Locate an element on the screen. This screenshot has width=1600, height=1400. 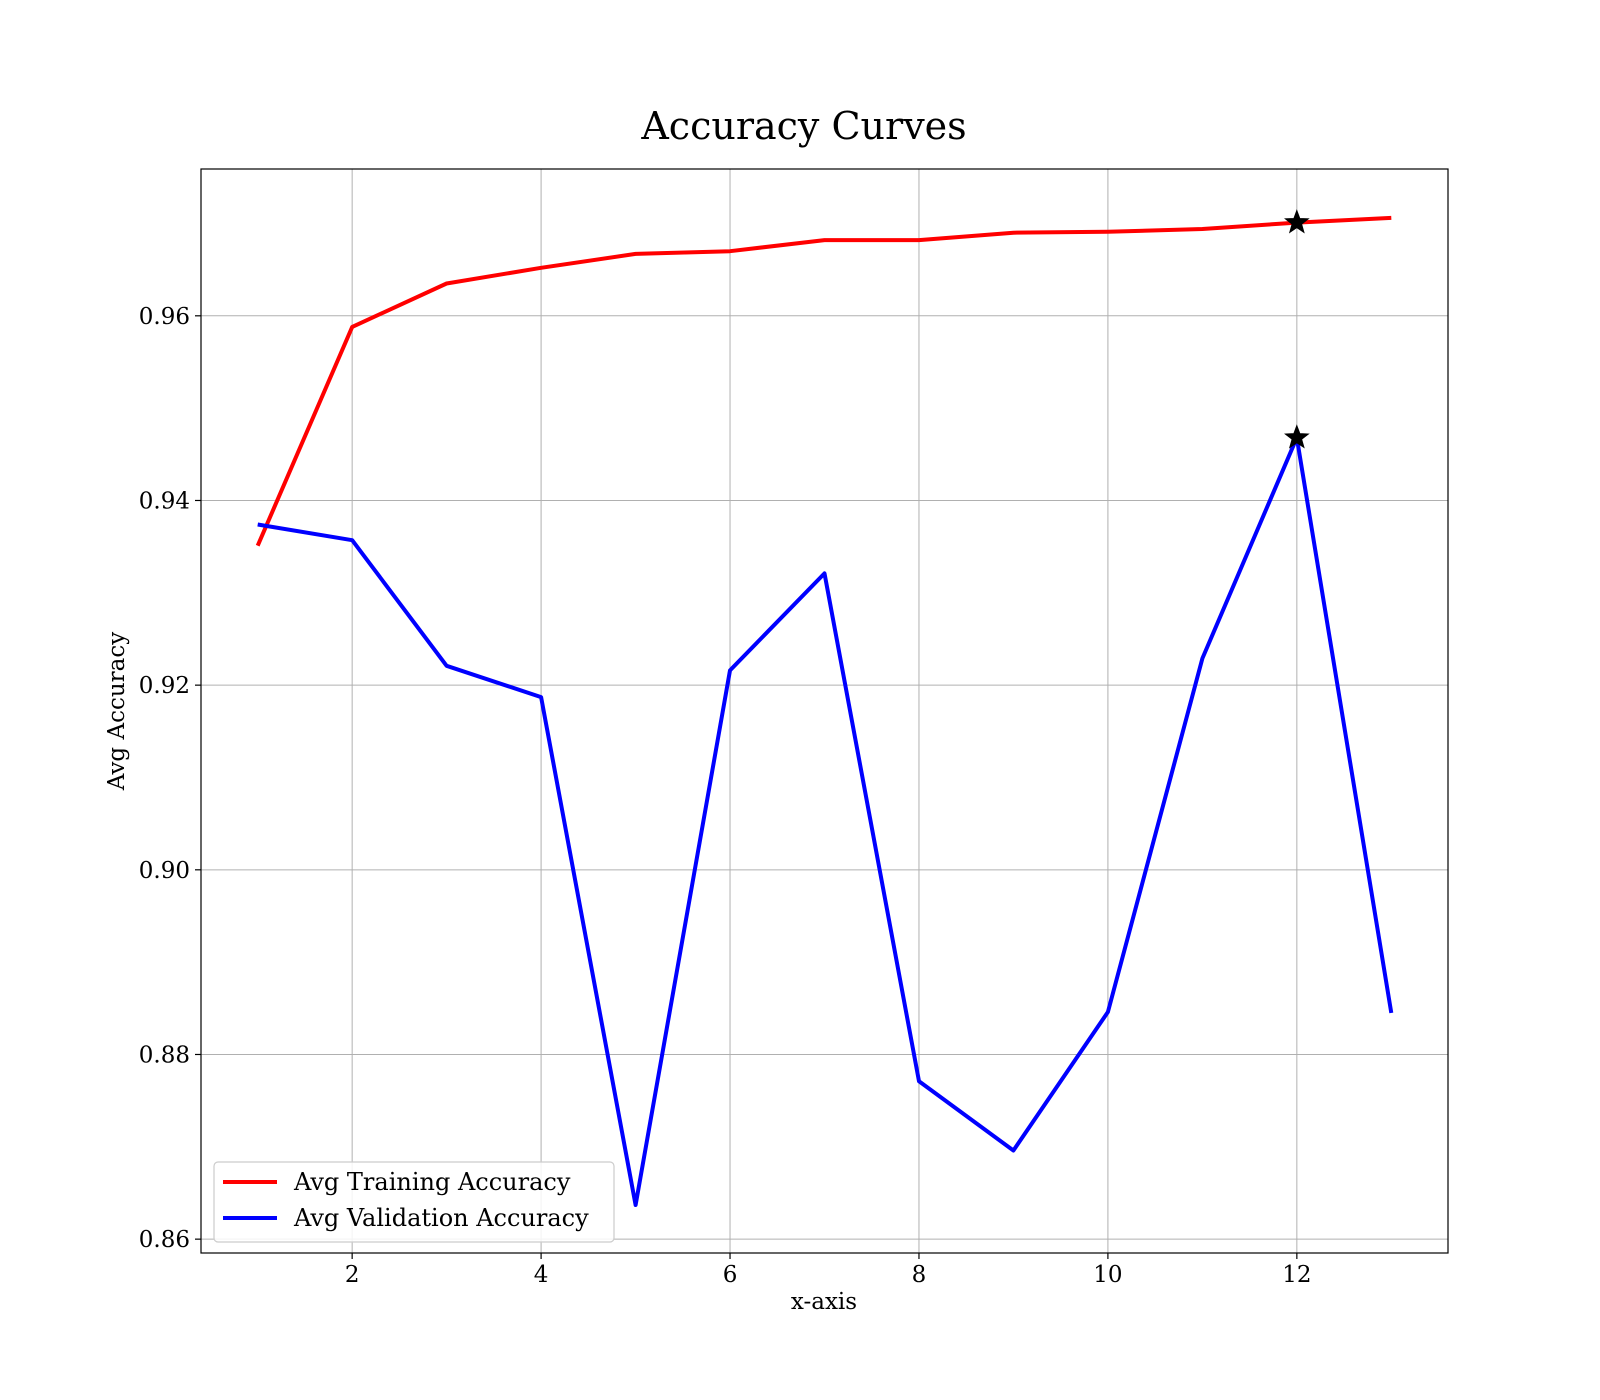
star-marker-training is located at coordinates (1297, 221).